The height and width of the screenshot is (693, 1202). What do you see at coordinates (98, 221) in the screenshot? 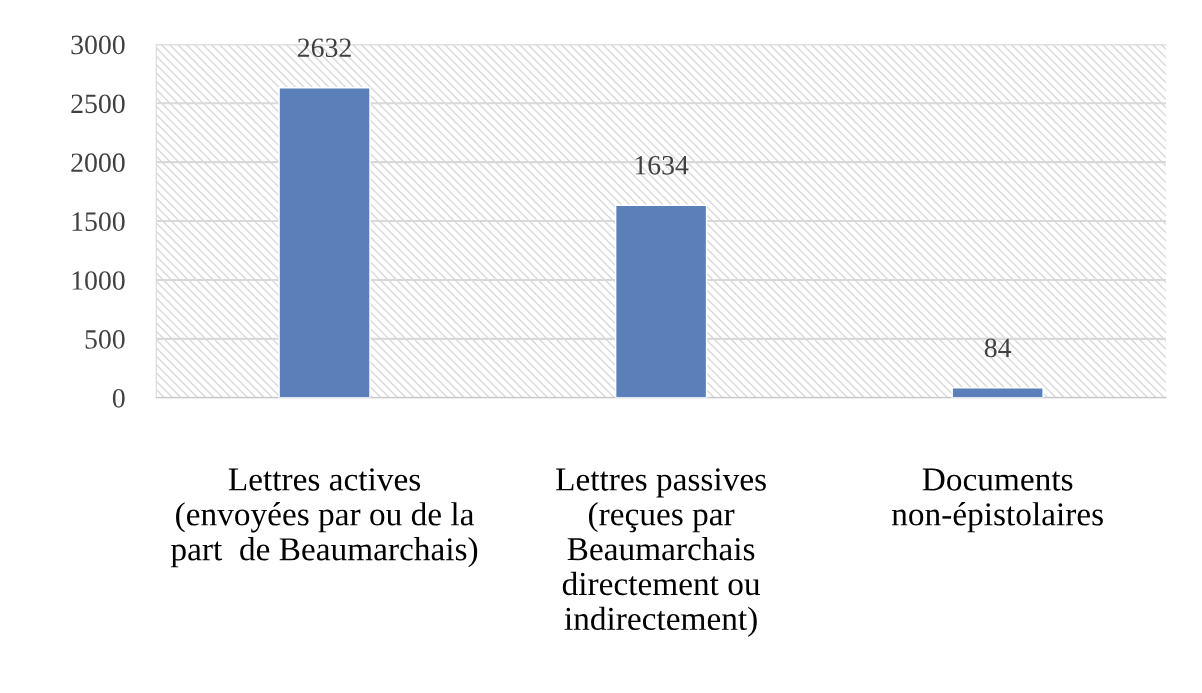
I see `y-tick-label: 1500` at bounding box center [98, 221].